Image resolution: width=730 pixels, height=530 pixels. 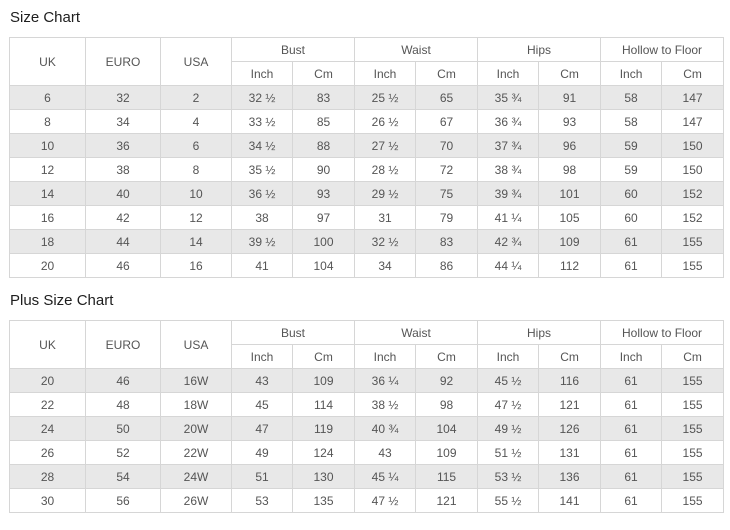 What do you see at coordinates (262, 97) in the screenshot?
I see `size-cell: 32 ½` at bounding box center [262, 97].